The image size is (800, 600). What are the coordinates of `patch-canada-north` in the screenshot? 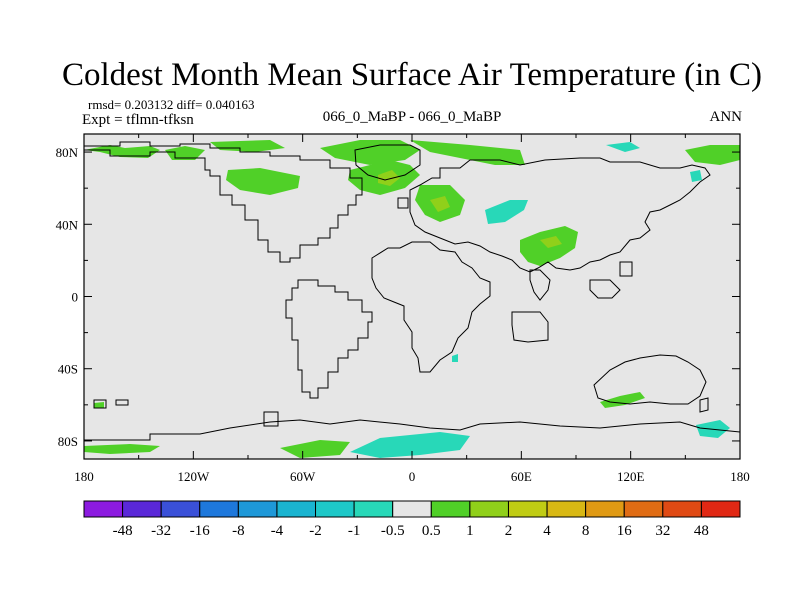 It's located at (247, 146).